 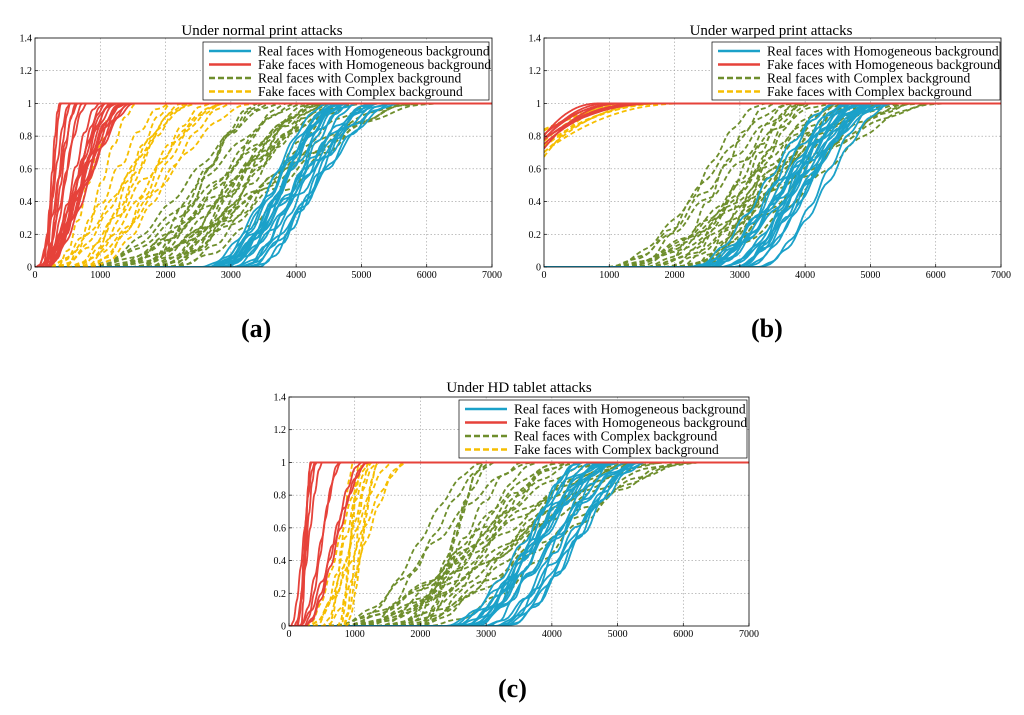 I want to click on y-tick-label: 0.2, so click(x=280, y=594).